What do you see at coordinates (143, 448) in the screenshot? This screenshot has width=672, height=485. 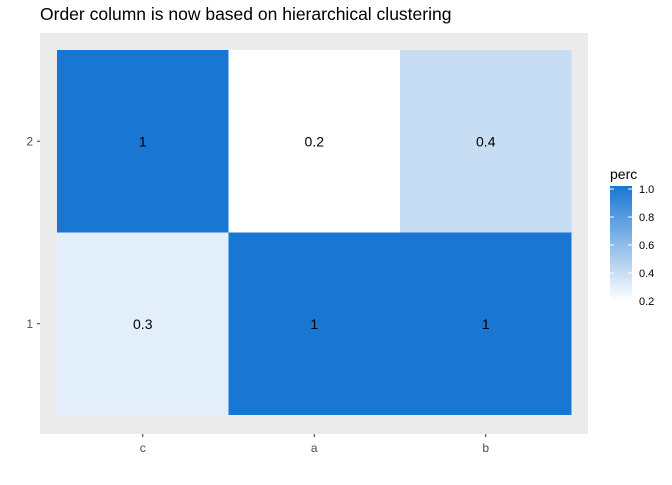 I see `x-tick-label-c: c` at bounding box center [143, 448].